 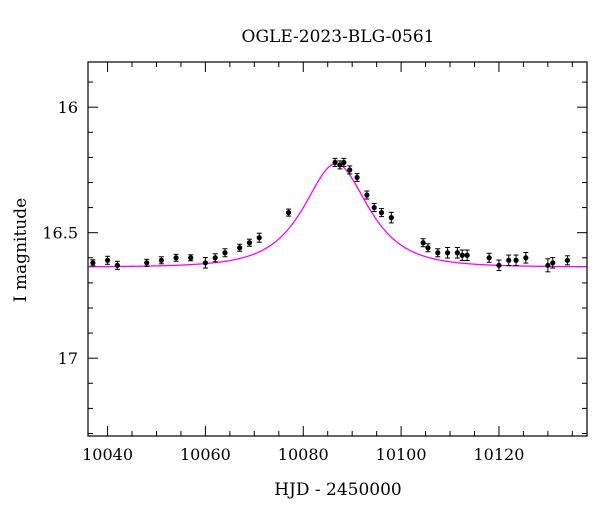 What do you see at coordinates (107, 454) in the screenshot?
I see `x-tick-label: 10040` at bounding box center [107, 454].